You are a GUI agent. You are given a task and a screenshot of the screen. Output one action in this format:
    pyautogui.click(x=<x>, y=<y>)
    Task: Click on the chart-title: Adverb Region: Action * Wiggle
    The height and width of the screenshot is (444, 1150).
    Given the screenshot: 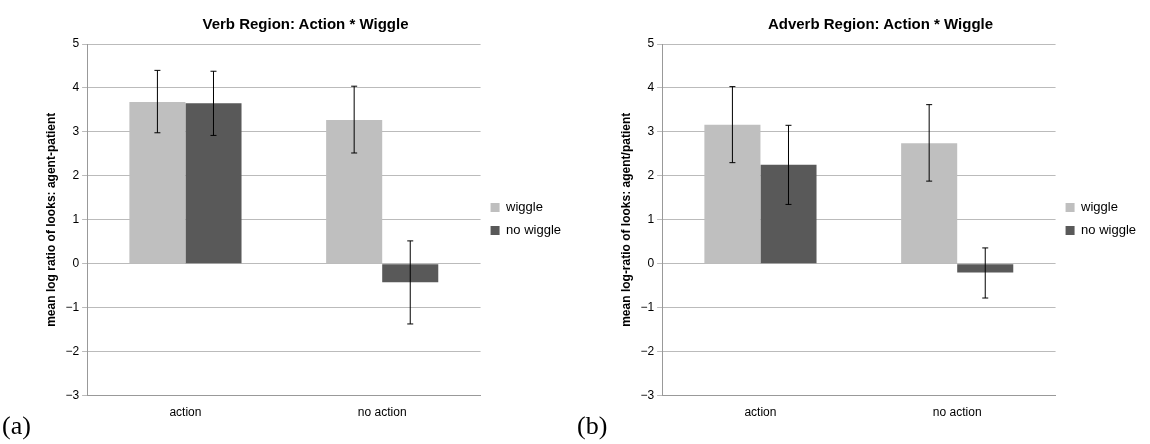 What is the action you would take?
    pyautogui.click(x=880, y=24)
    